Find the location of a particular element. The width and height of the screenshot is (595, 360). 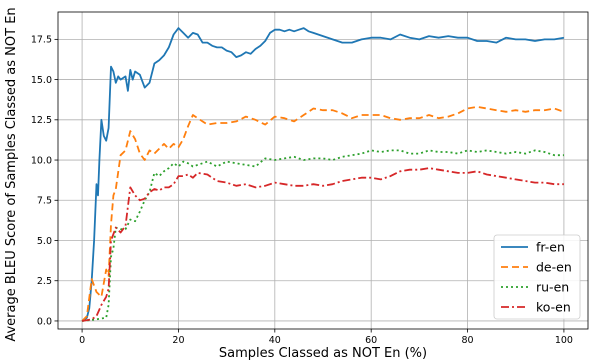

y-tick-label: 0.0 is located at coordinates (44, 321).